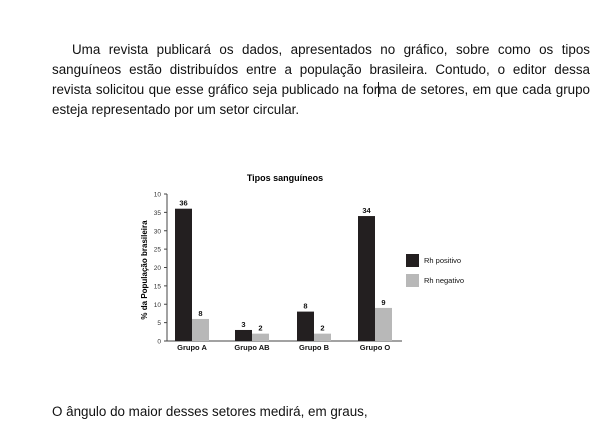  Describe the element at coordinates (282, 266) in the screenshot. I see `data-labels: 36 8 3 2 8 2 34 9` at that location.